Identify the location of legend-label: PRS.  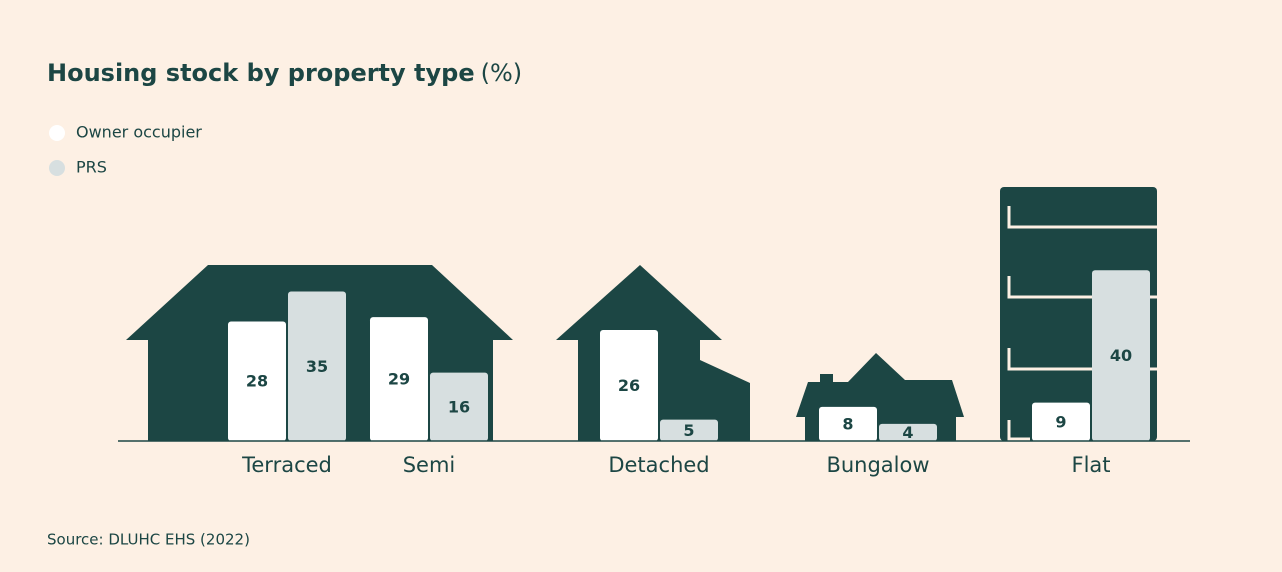
(91, 167).